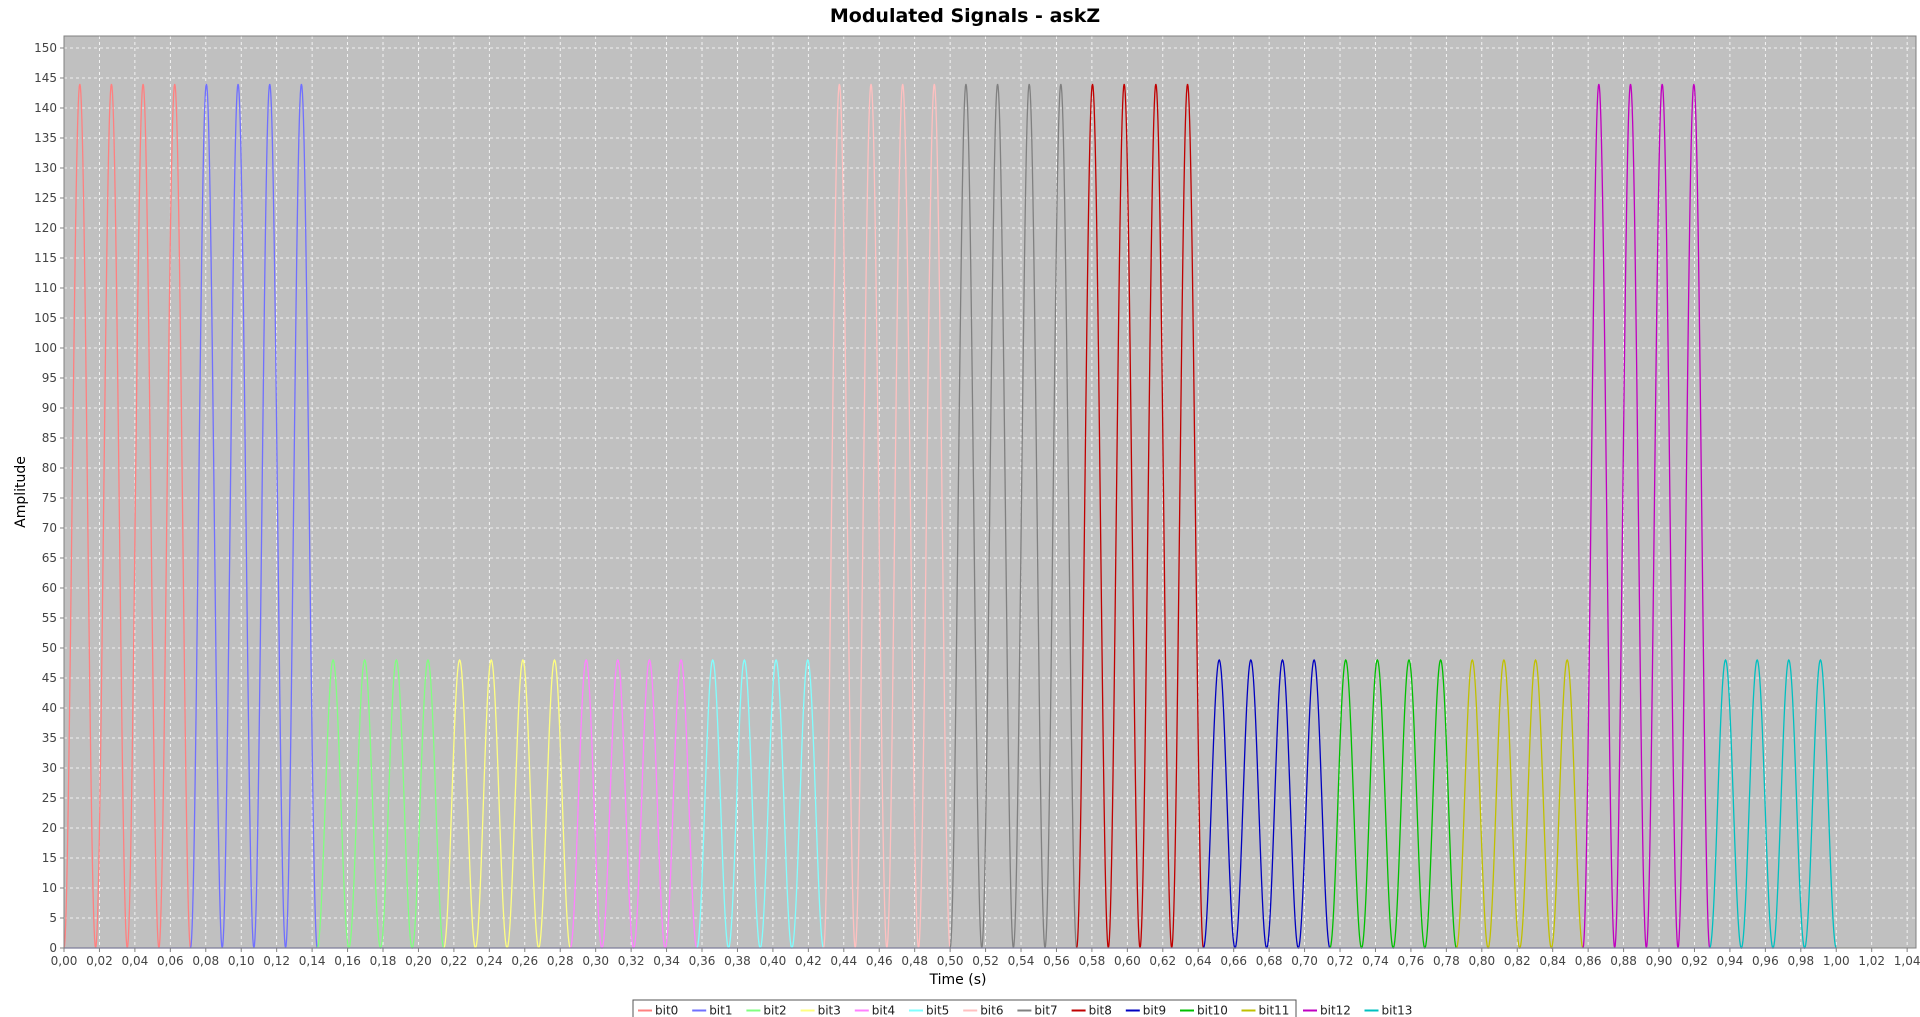 Image resolution: width=1920 pixels, height=1017 pixels. I want to click on legend-label: bit5, so click(937, 1010).